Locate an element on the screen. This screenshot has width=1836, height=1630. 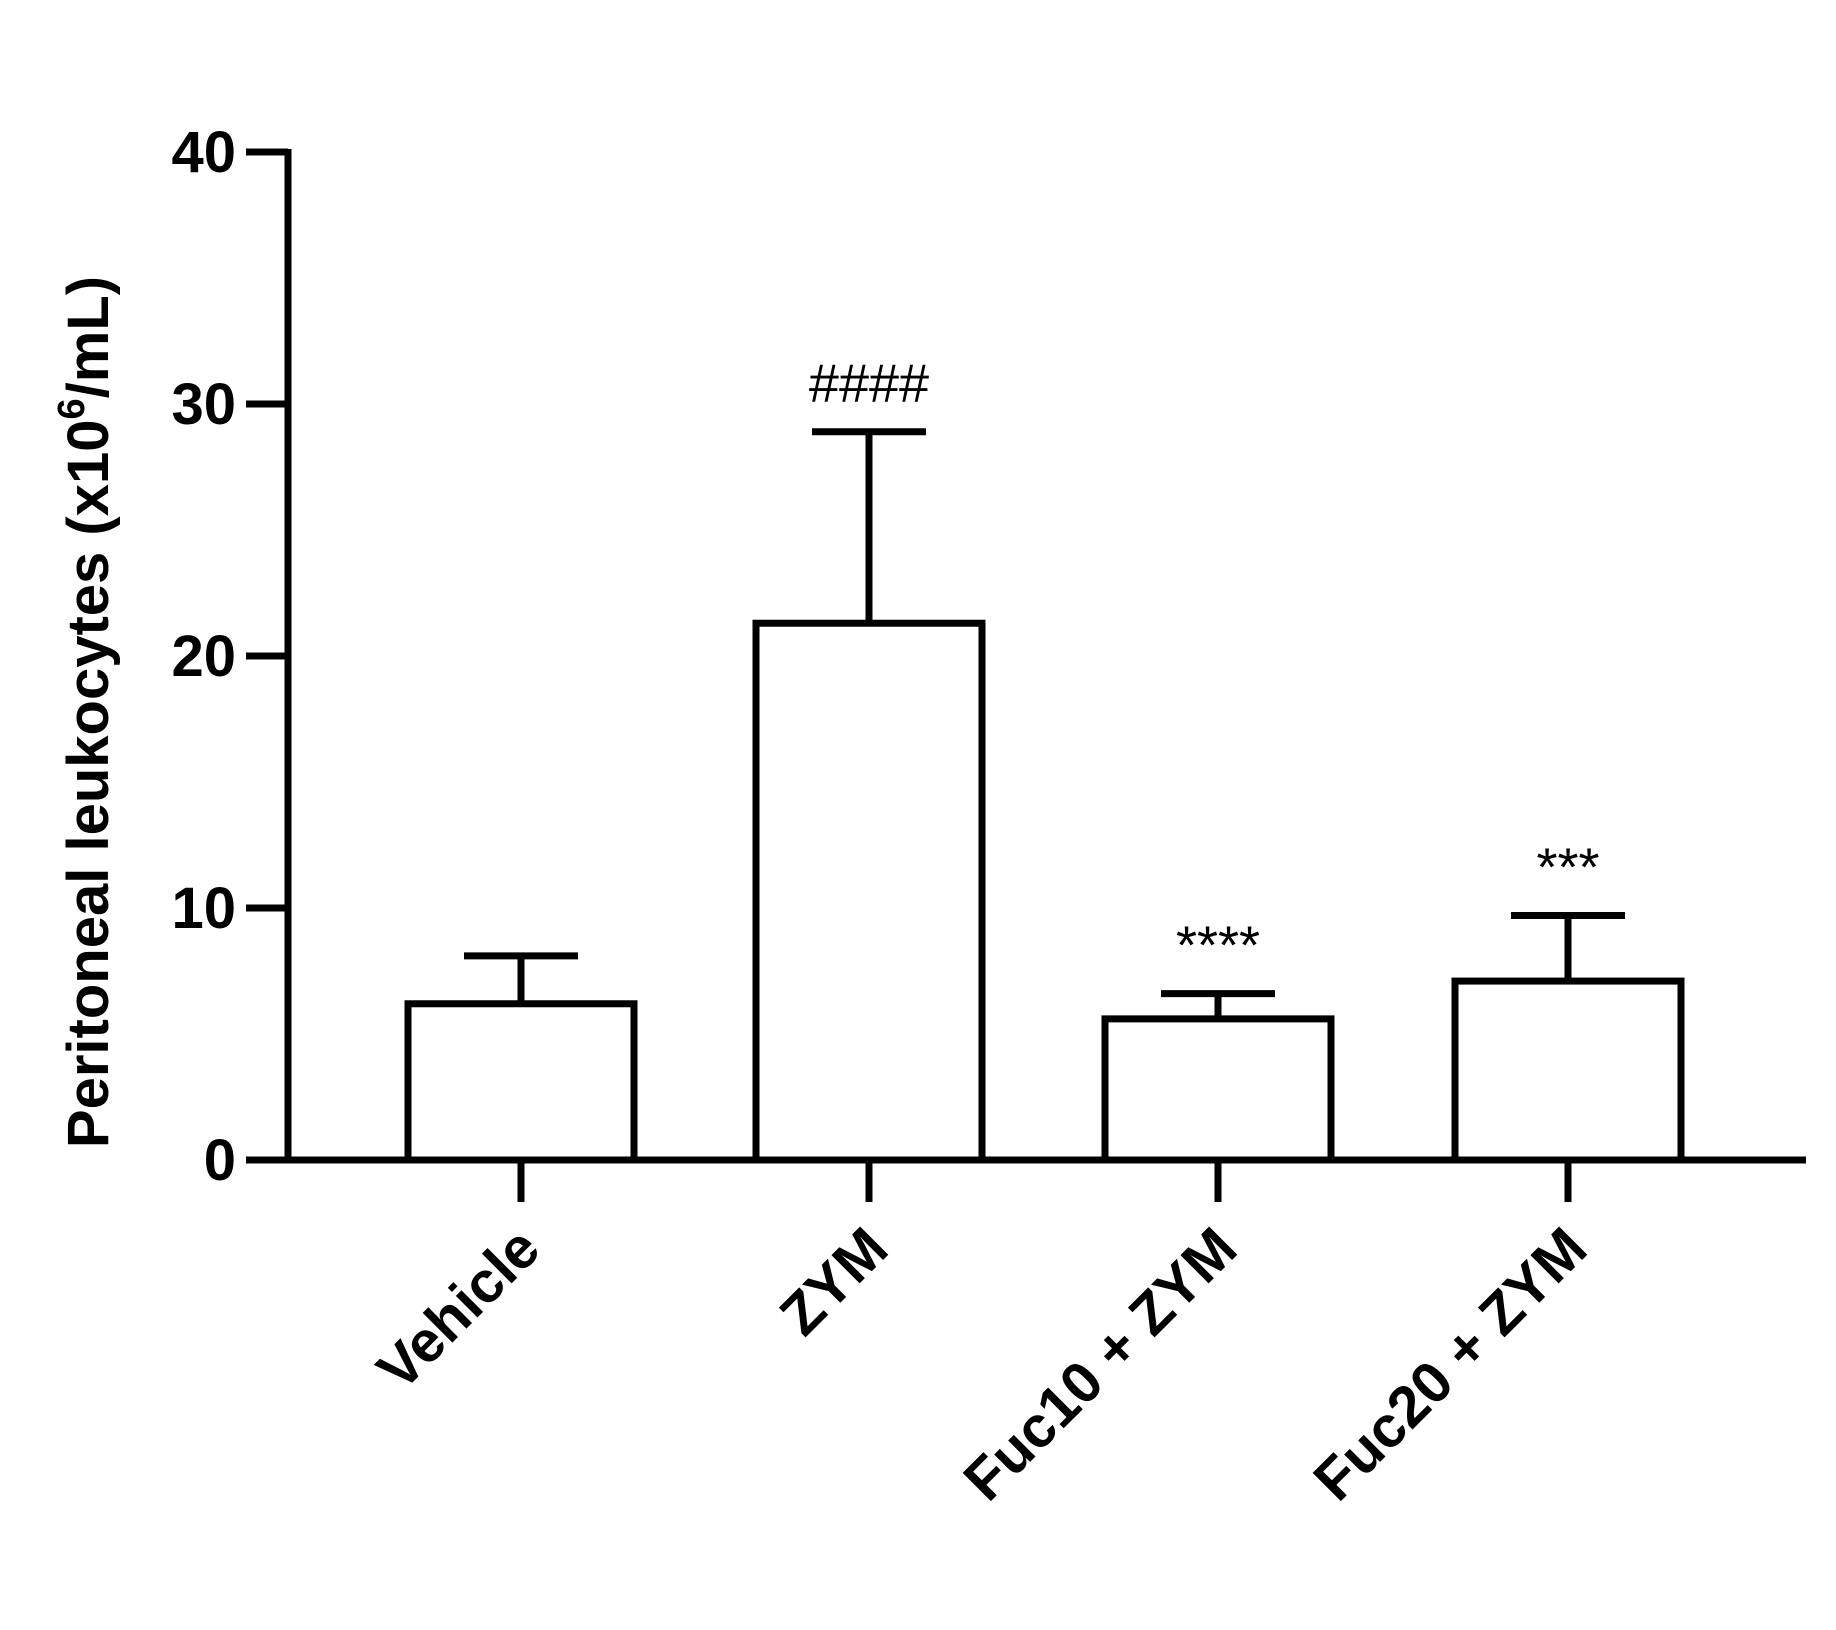
y-tick-label: 30 is located at coordinates (203, 404).